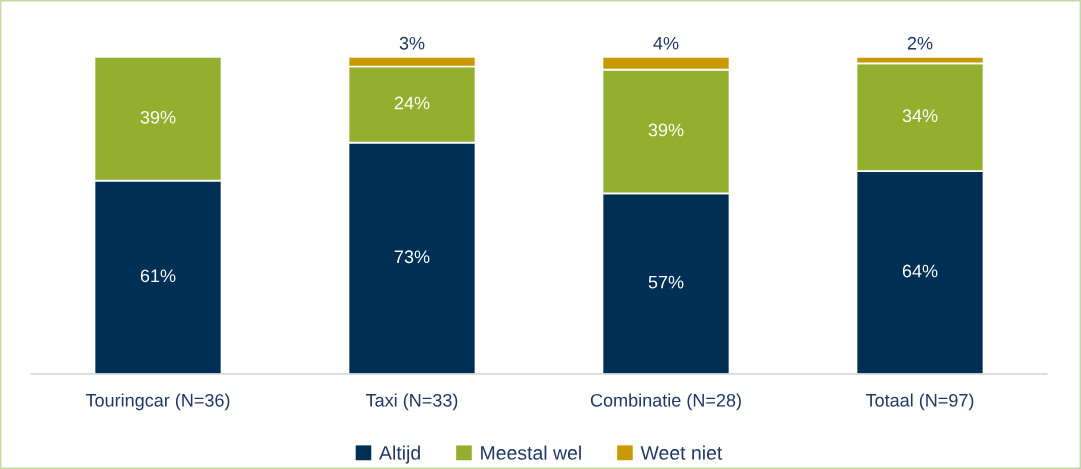  Describe the element at coordinates (531, 452) in the screenshot. I see `legend-label: Meestal wel` at that location.